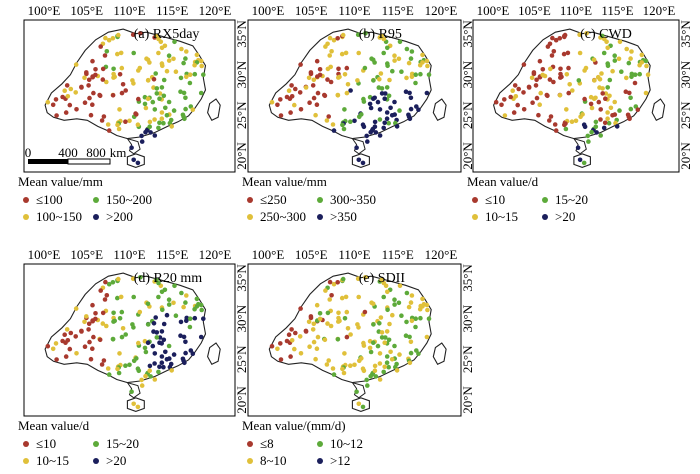 This screenshot has width=700, height=474. I want to click on scale-label: 800, so click(96, 152).